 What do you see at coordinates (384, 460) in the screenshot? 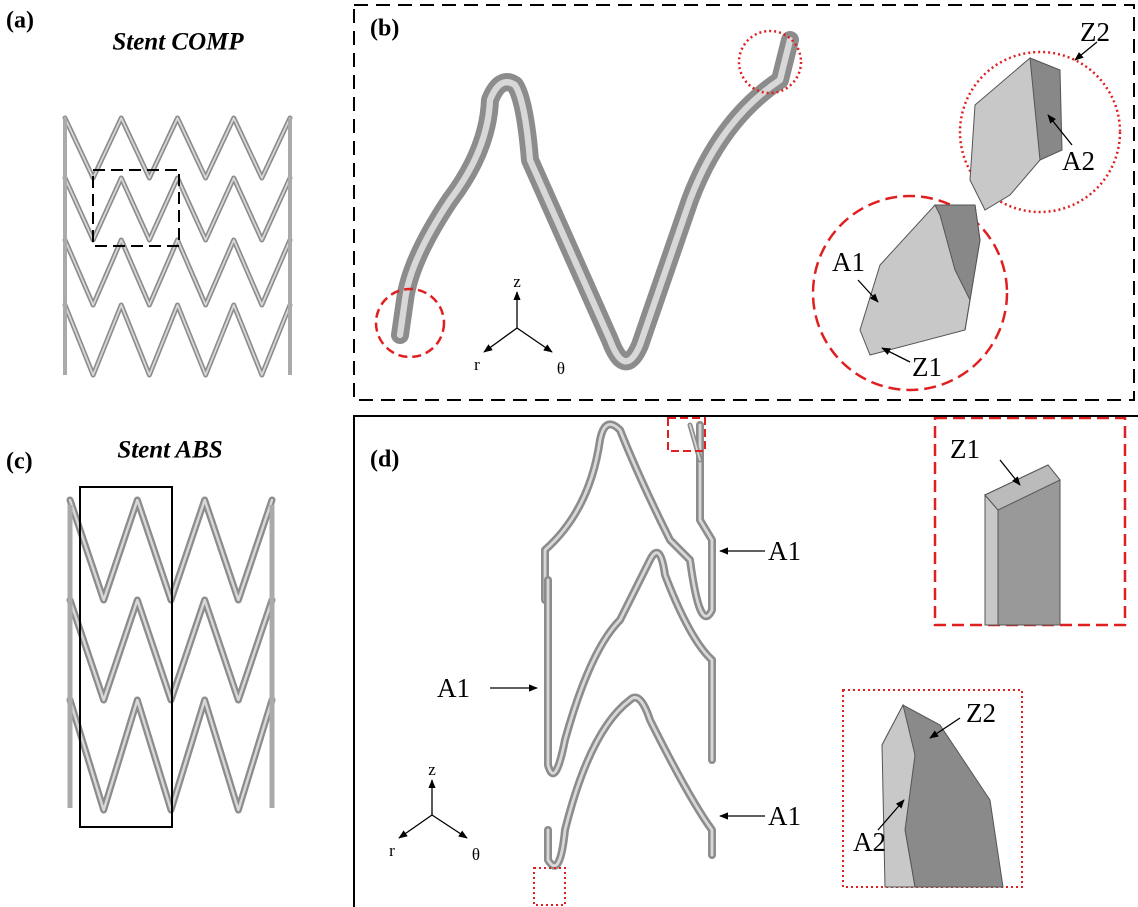
I see `panel-label: (d)` at bounding box center [384, 460].